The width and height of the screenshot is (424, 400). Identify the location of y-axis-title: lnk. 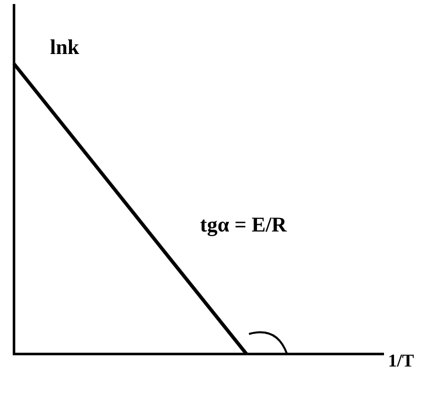
(65, 46).